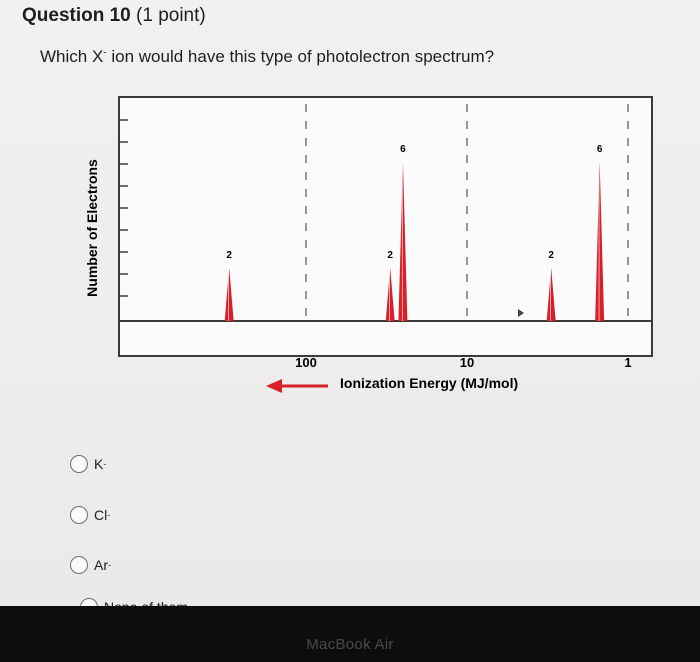 The width and height of the screenshot is (700, 662). I want to click on x-tick-label: 100, so click(306, 362).